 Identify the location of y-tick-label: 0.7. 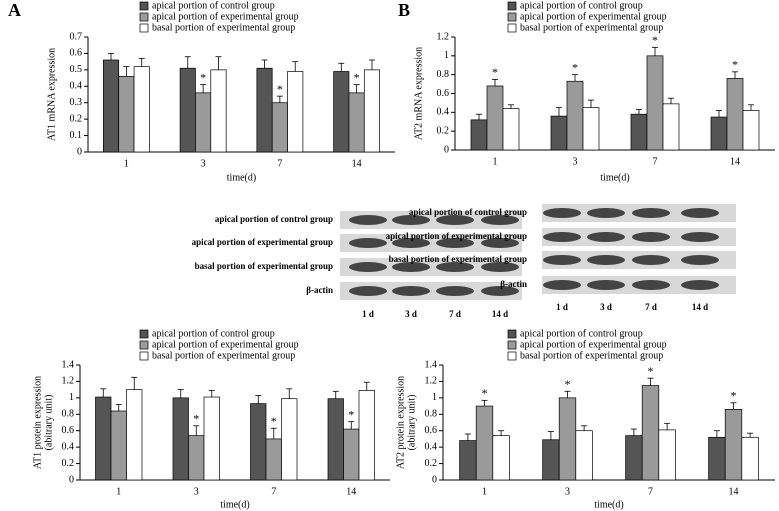
(76, 36).